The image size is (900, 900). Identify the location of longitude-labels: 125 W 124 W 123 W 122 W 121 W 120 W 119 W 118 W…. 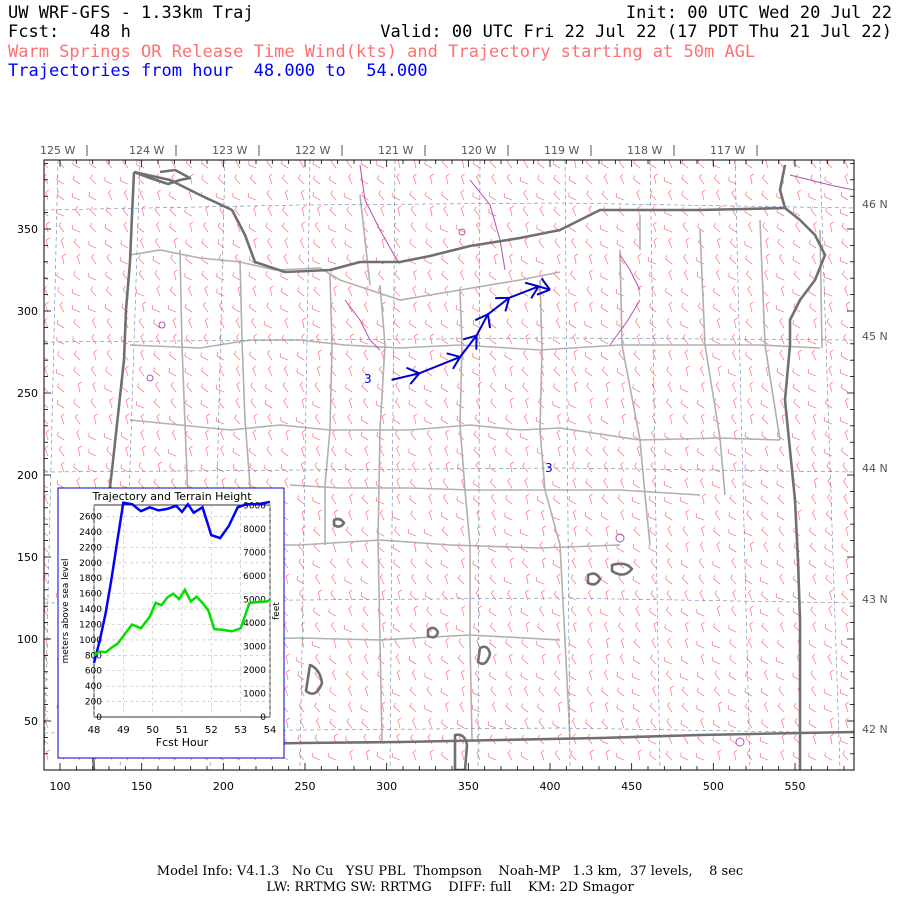
(399, 150).